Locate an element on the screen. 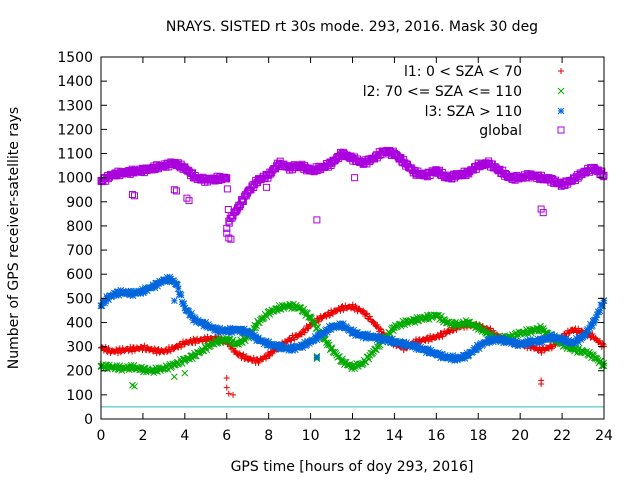 The image size is (640, 480). x-tick-label: 16 is located at coordinates (436, 436).